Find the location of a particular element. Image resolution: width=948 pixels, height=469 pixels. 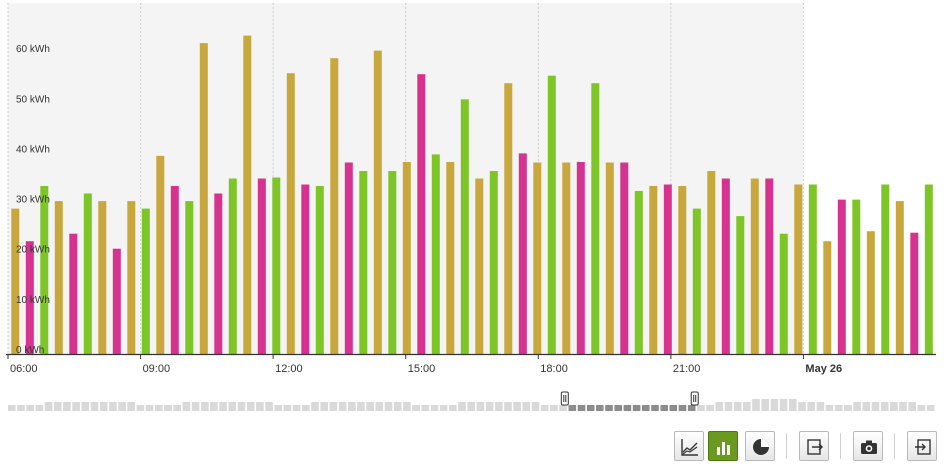

time-navigator is located at coordinates (471, 401).